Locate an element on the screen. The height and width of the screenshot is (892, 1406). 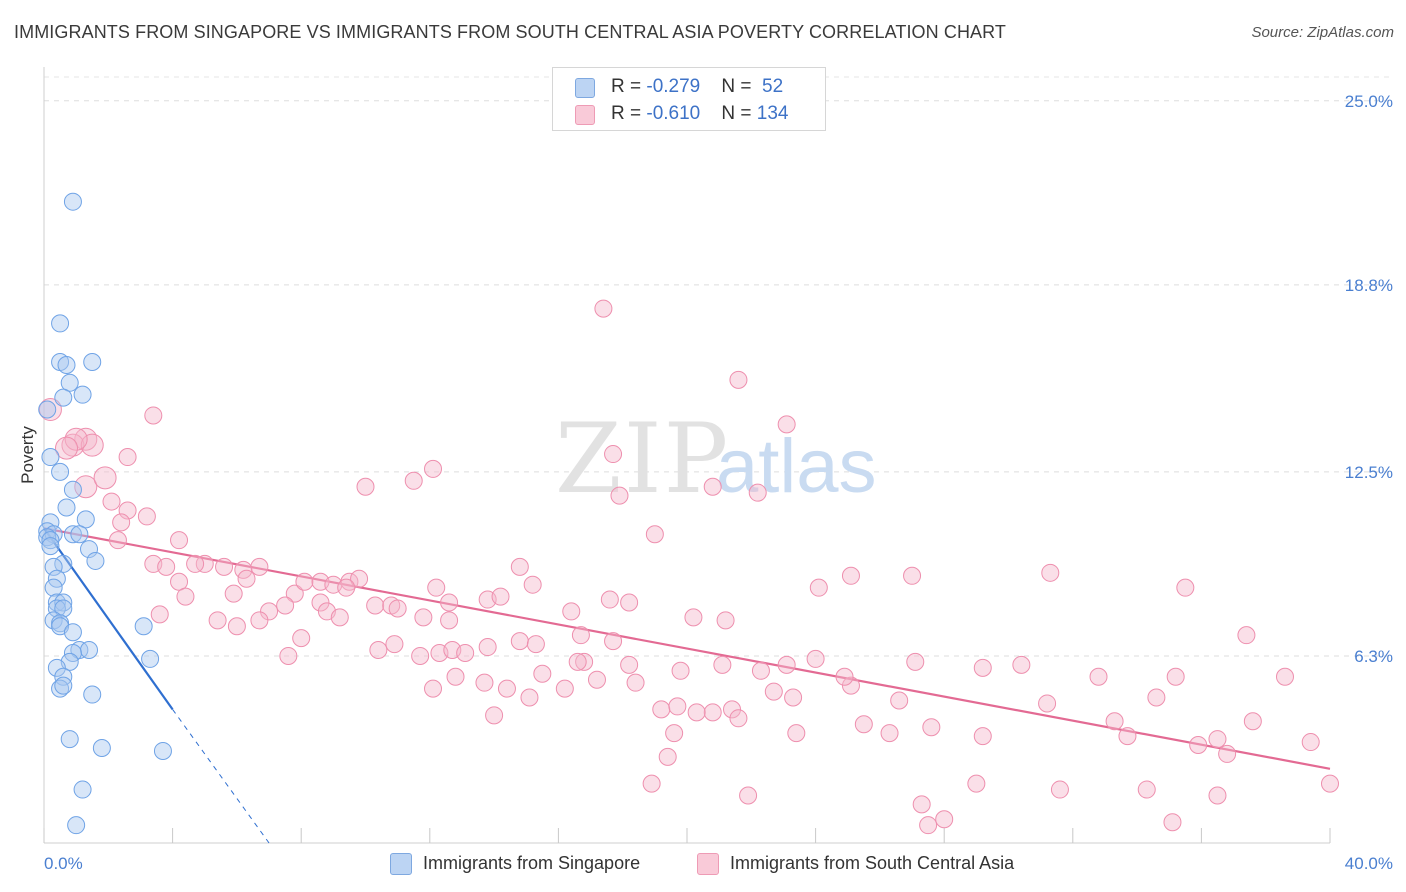
source-label: Source: ZipAtlas.com is located at coordinates (1322, 32).